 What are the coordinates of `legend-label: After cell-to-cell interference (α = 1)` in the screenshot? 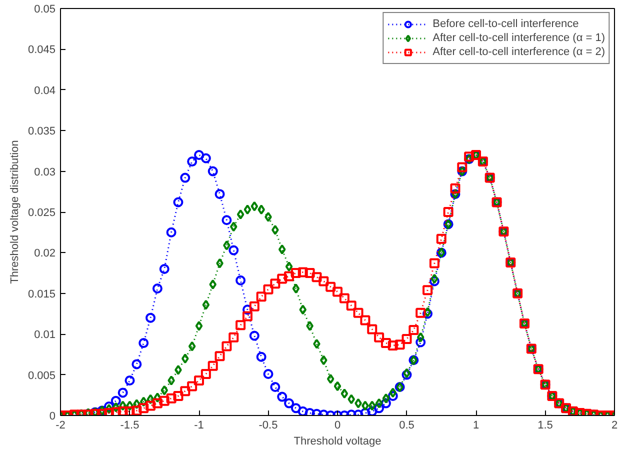 It's located at (518, 38).